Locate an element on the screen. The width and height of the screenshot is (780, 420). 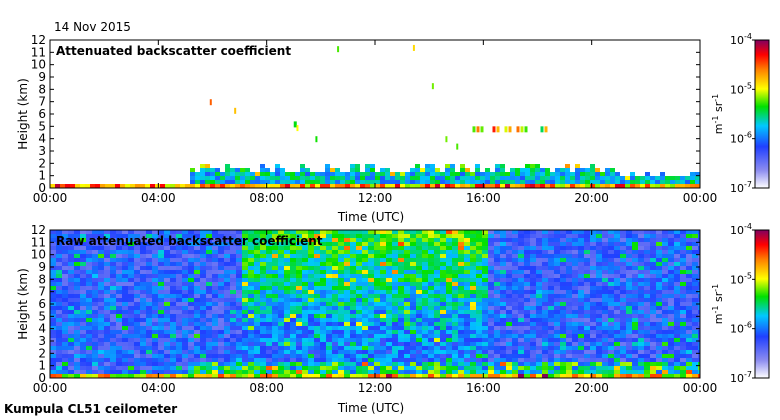
colorbar-tick-base: 10 is located at coordinates (737, 89).